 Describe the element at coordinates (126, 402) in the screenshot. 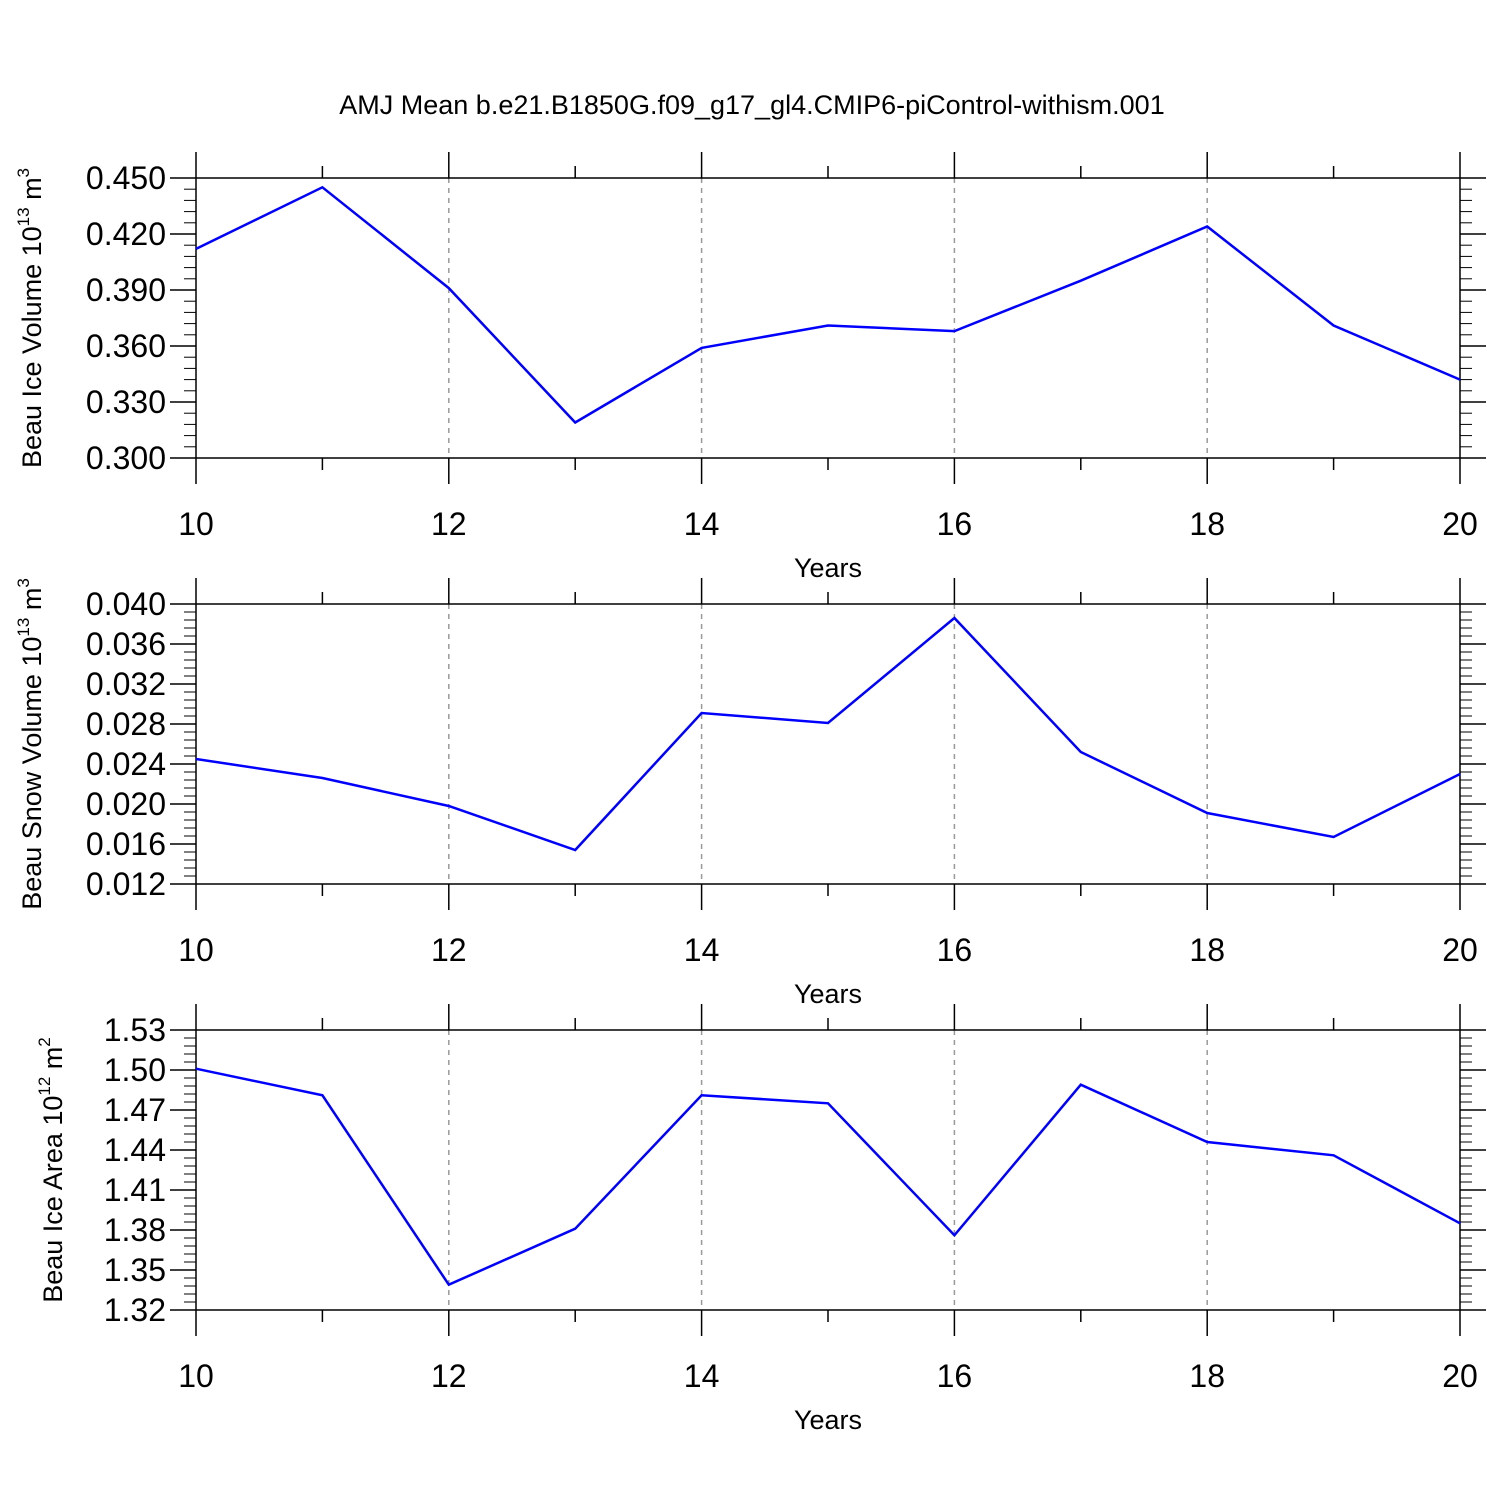

I see `y-tick-label: 0.330` at that location.